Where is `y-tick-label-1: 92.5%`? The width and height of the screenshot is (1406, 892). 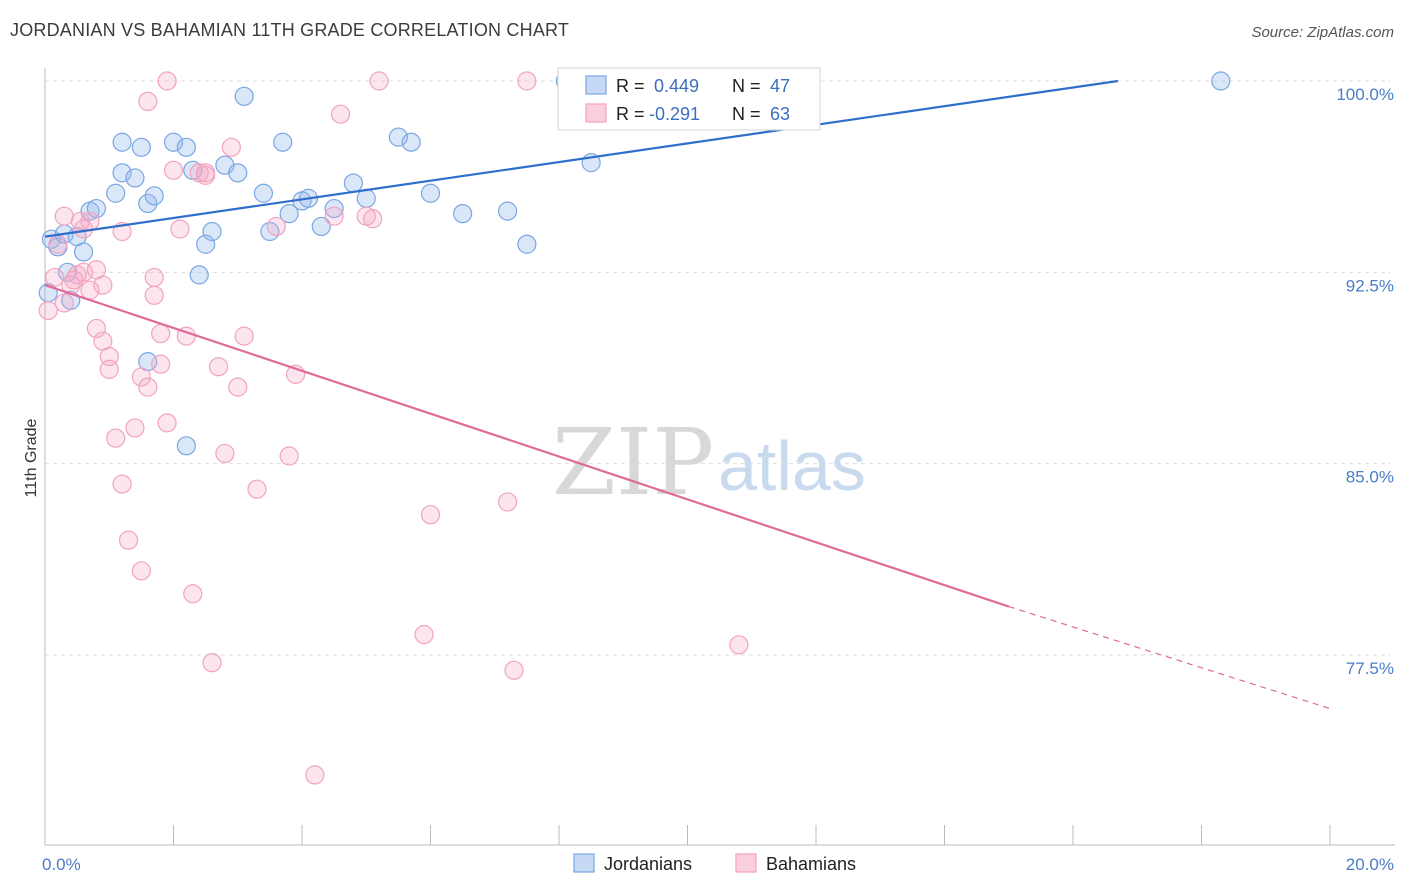
y-tick-label-1: 92.5% is located at coordinates (1370, 285).